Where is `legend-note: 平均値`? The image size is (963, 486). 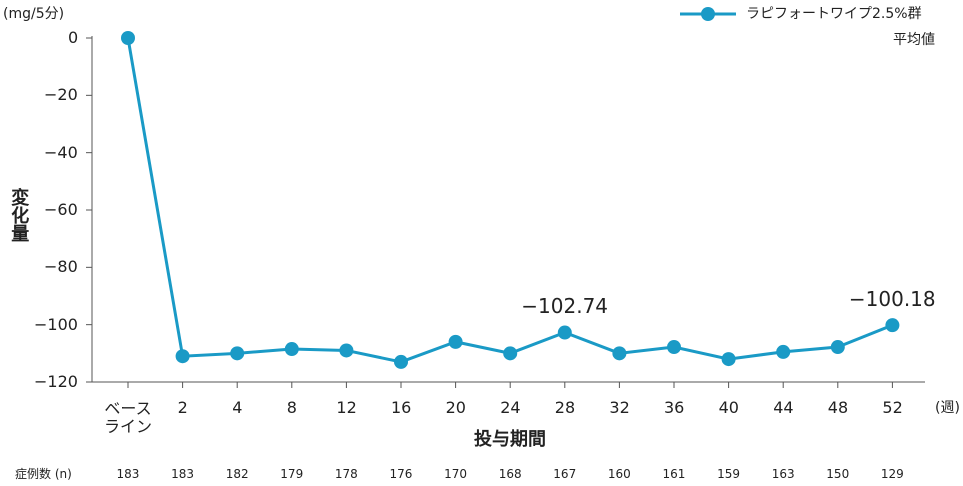
legend-note: 平均値 is located at coordinates (914, 40).